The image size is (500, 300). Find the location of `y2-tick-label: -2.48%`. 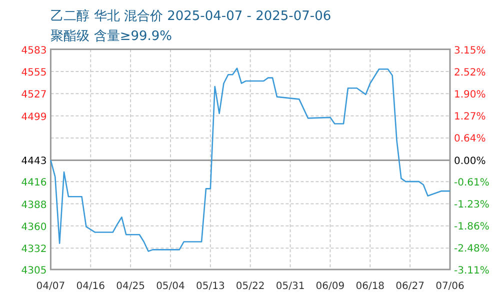

y2-tick-label: -2.48% is located at coordinates (472, 248).